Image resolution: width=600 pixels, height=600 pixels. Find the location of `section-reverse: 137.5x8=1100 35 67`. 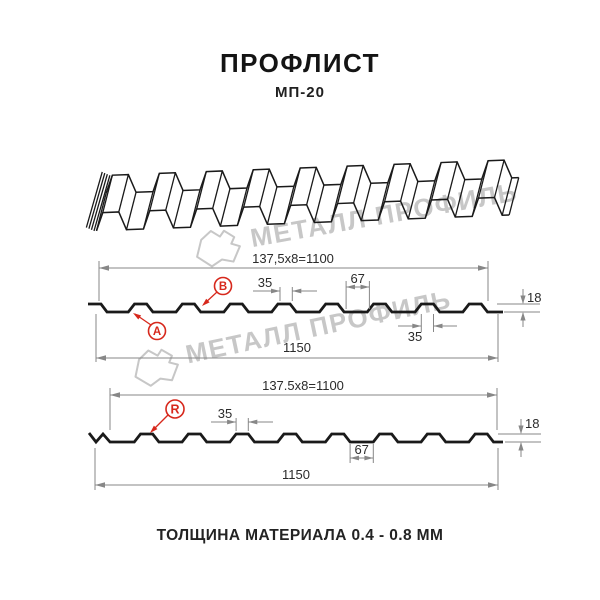

section-reverse: 137.5x8=1100 35 67 is located at coordinates (314, 434).